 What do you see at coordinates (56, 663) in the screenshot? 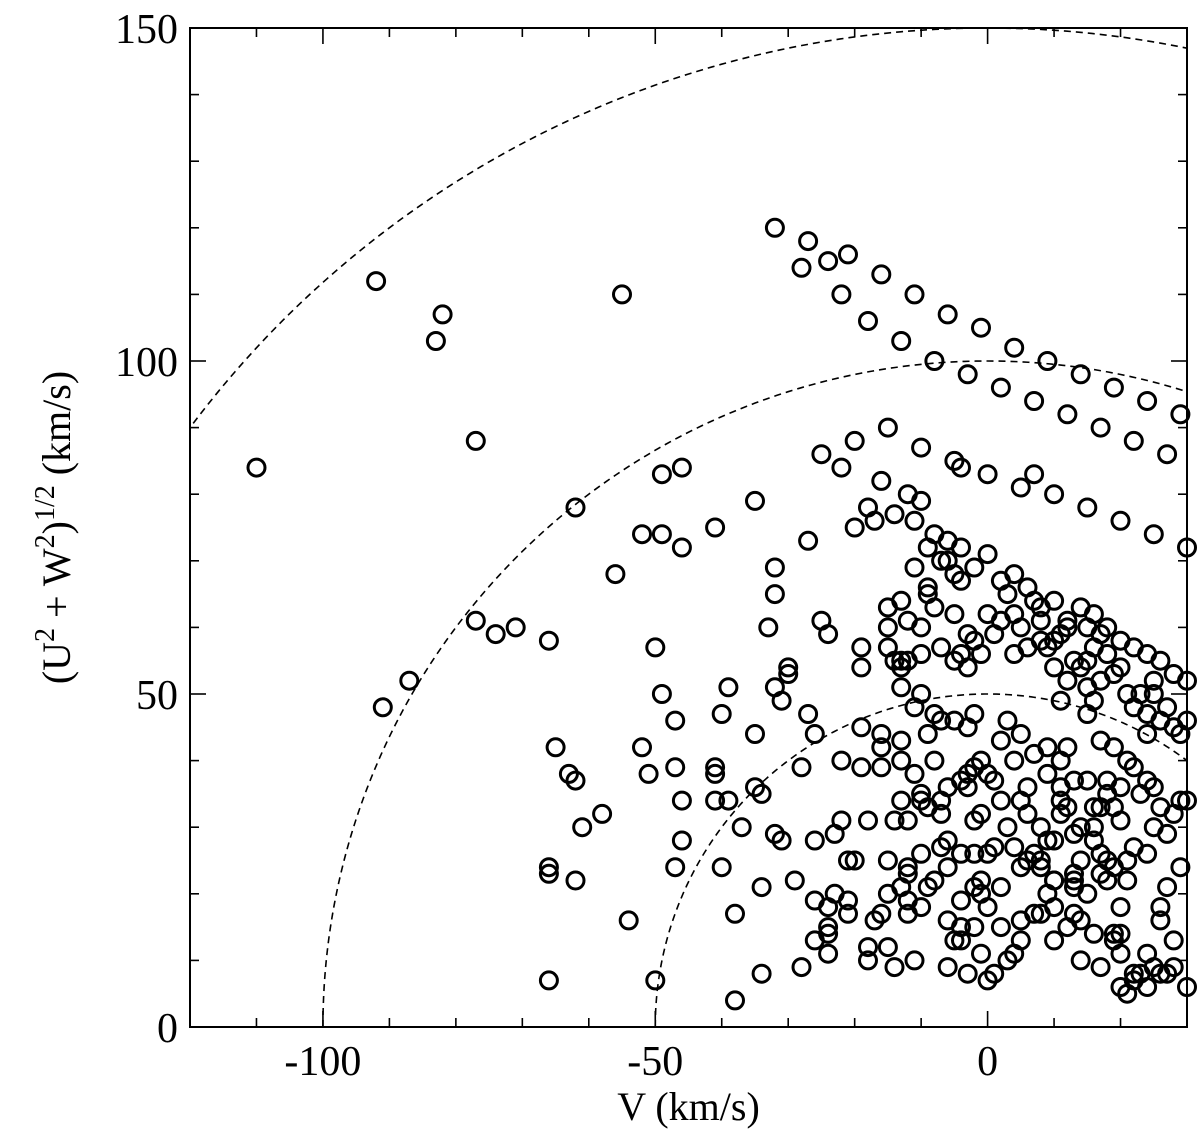
I see `y-title-prefix: (U` at bounding box center [56, 663].